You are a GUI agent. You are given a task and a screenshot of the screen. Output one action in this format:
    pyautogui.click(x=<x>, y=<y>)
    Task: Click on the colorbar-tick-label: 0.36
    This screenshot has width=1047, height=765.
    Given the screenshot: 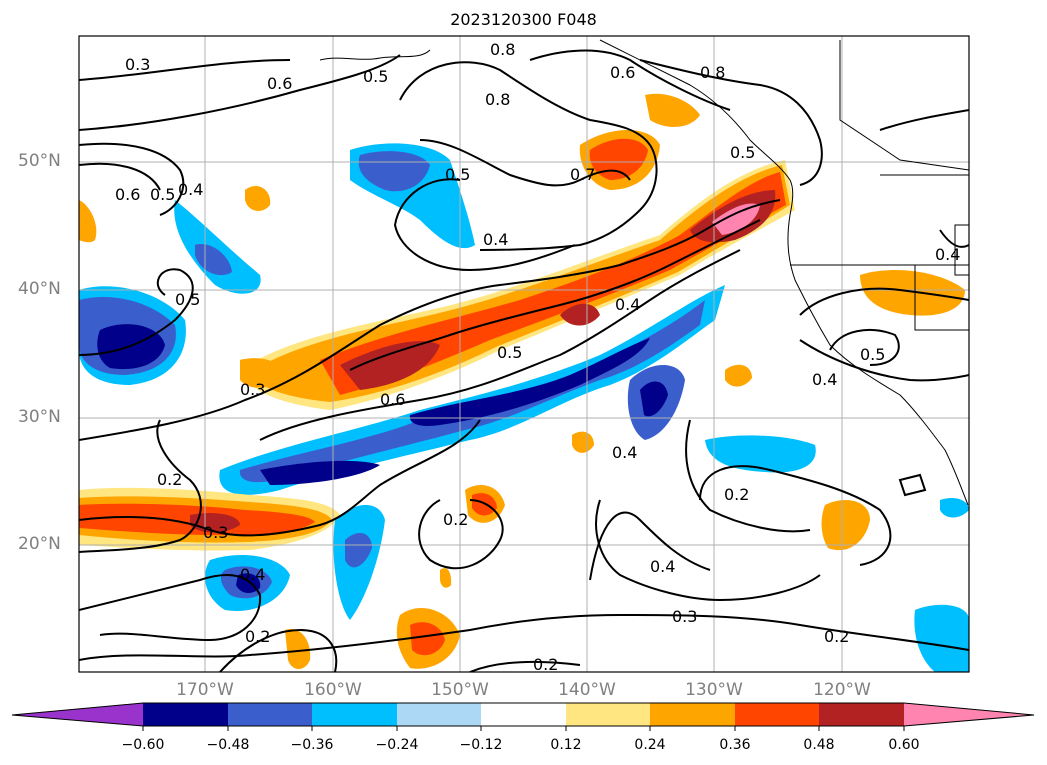 What is the action you would take?
    pyautogui.click(x=735, y=745)
    